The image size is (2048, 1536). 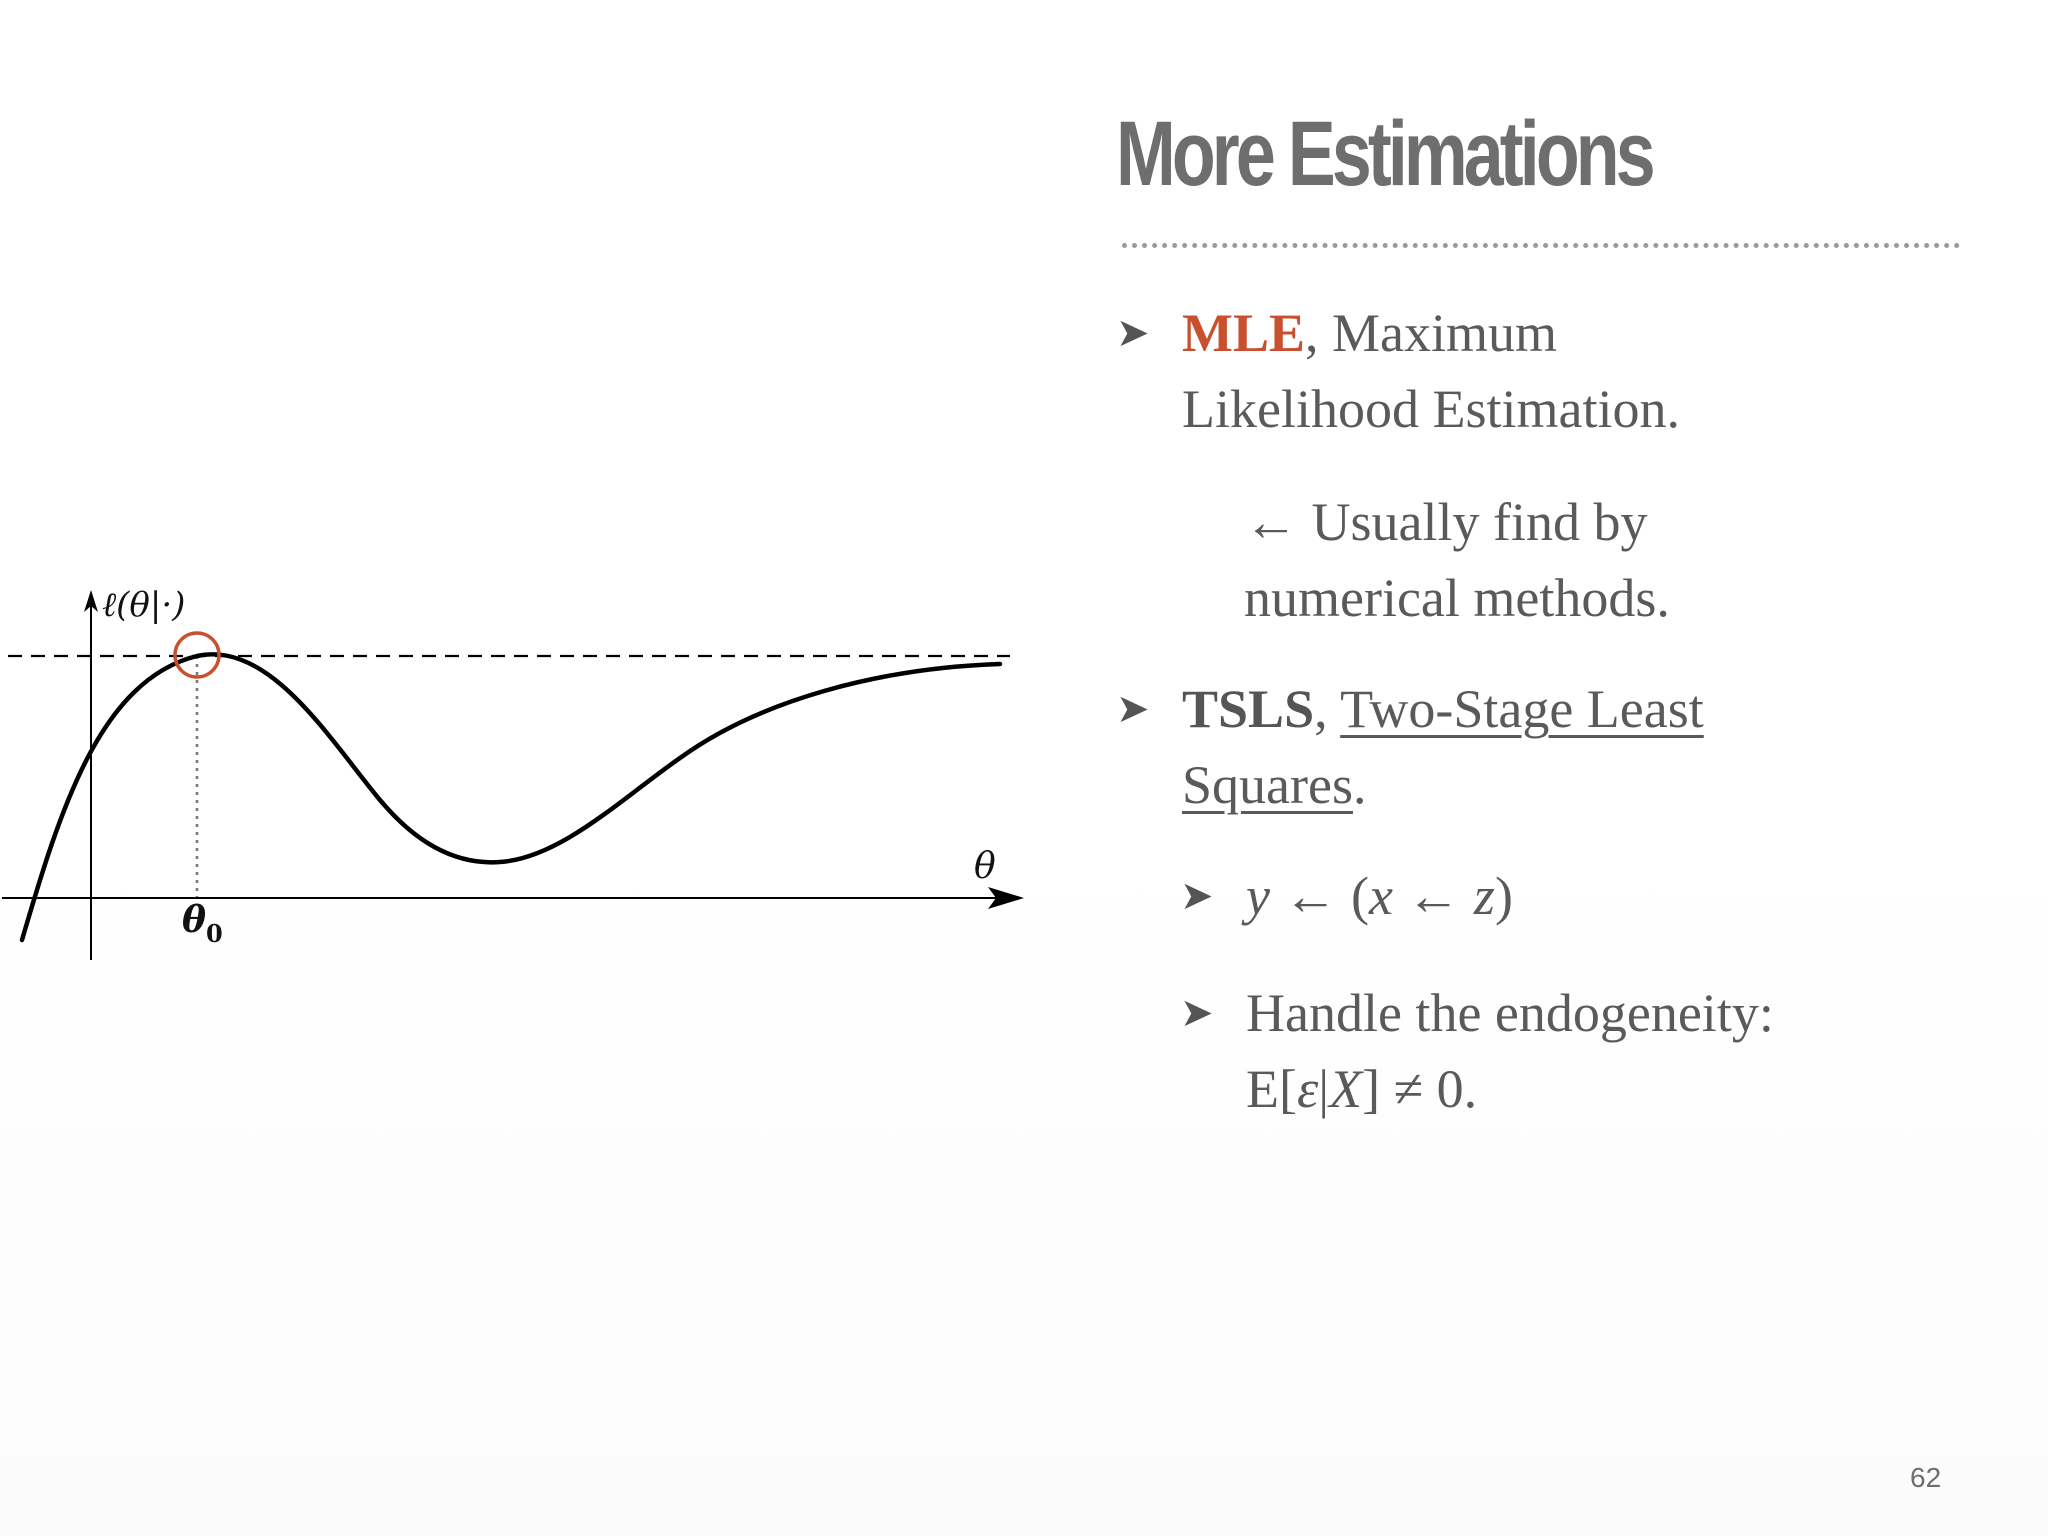 What do you see at coordinates (985, 866) in the screenshot?
I see `x-axis-label: θ` at bounding box center [985, 866].